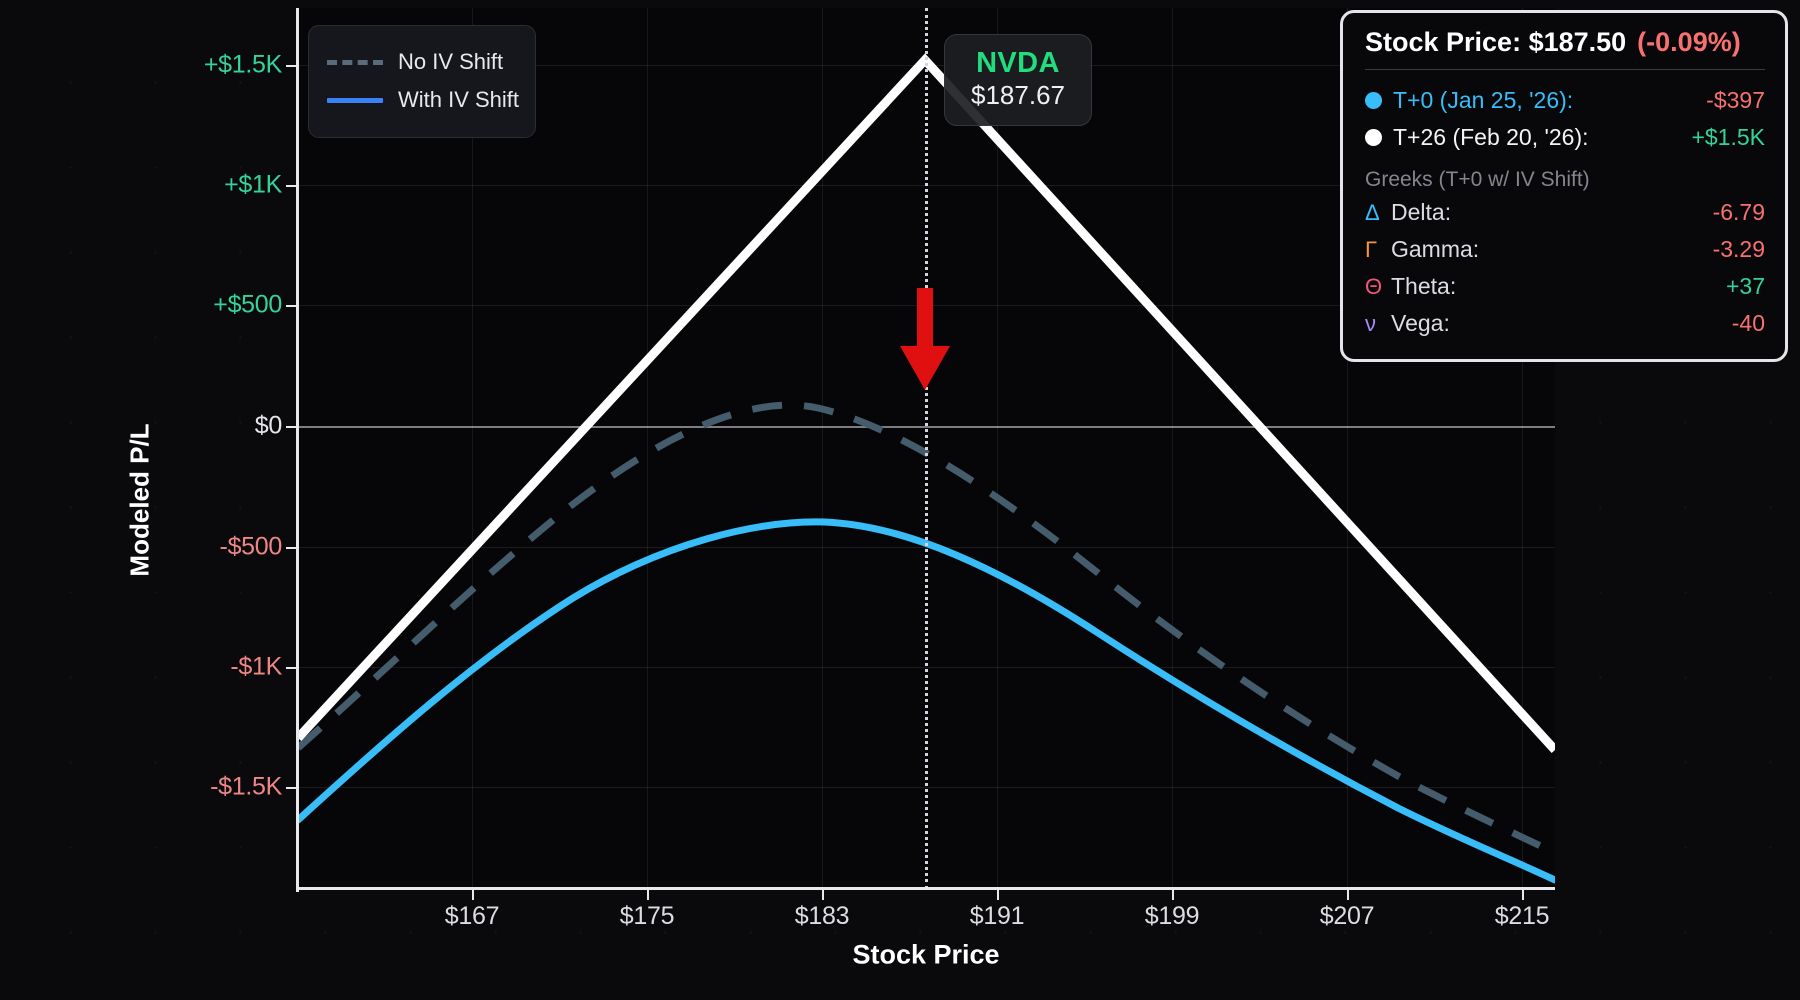 The height and width of the screenshot is (1000, 1800). What do you see at coordinates (355, 62) in the screenshot?
I see `legend-swatch-dashed-icon` at bounding box center [355, 62].